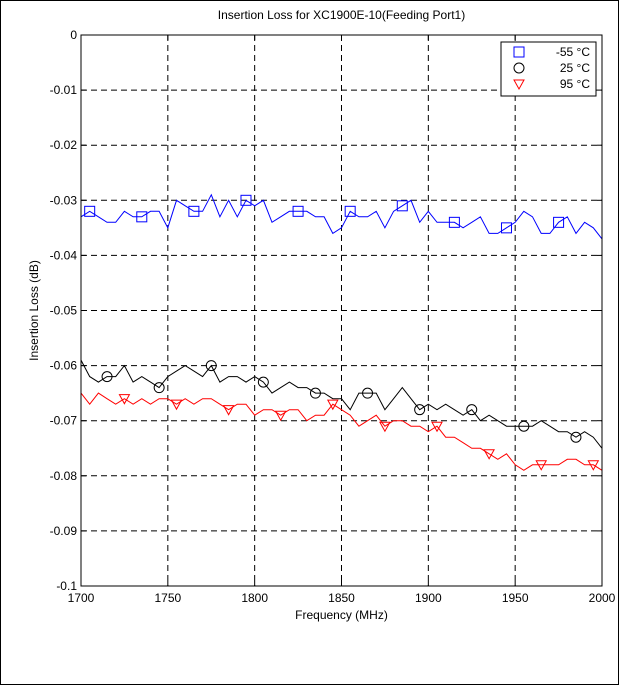 The image size is (619, 686). Describe the element at coordinates (341, 615) in the screenshot. I see `x-axis-title: Frequency (MHz)` at that location.